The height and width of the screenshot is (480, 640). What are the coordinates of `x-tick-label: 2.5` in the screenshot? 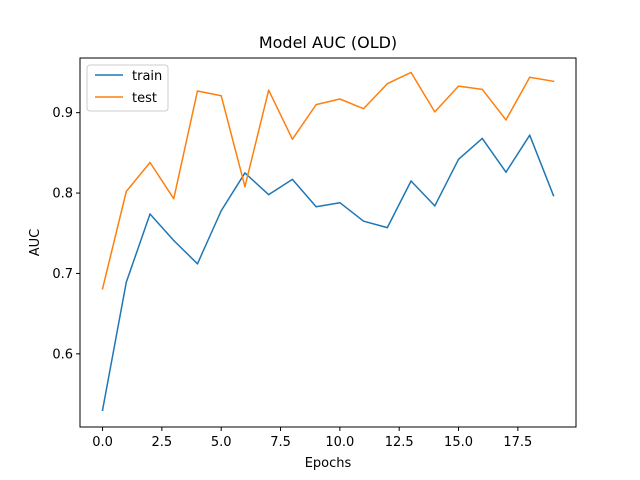 It's located at (162, 442).